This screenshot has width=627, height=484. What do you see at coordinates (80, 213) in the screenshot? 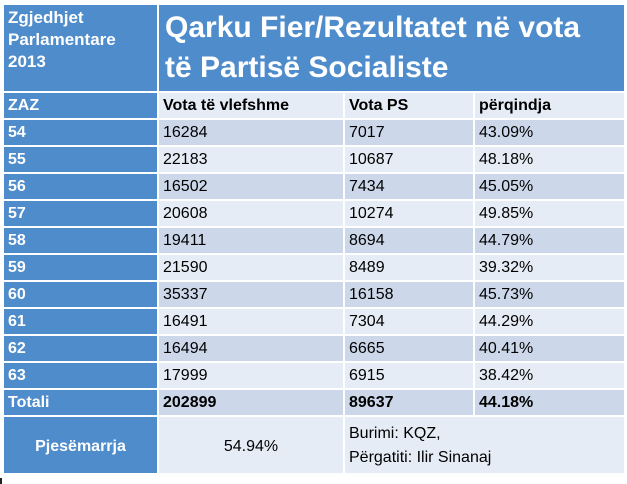
I see `zaz-number: 57` at bounding box center [80, 213].